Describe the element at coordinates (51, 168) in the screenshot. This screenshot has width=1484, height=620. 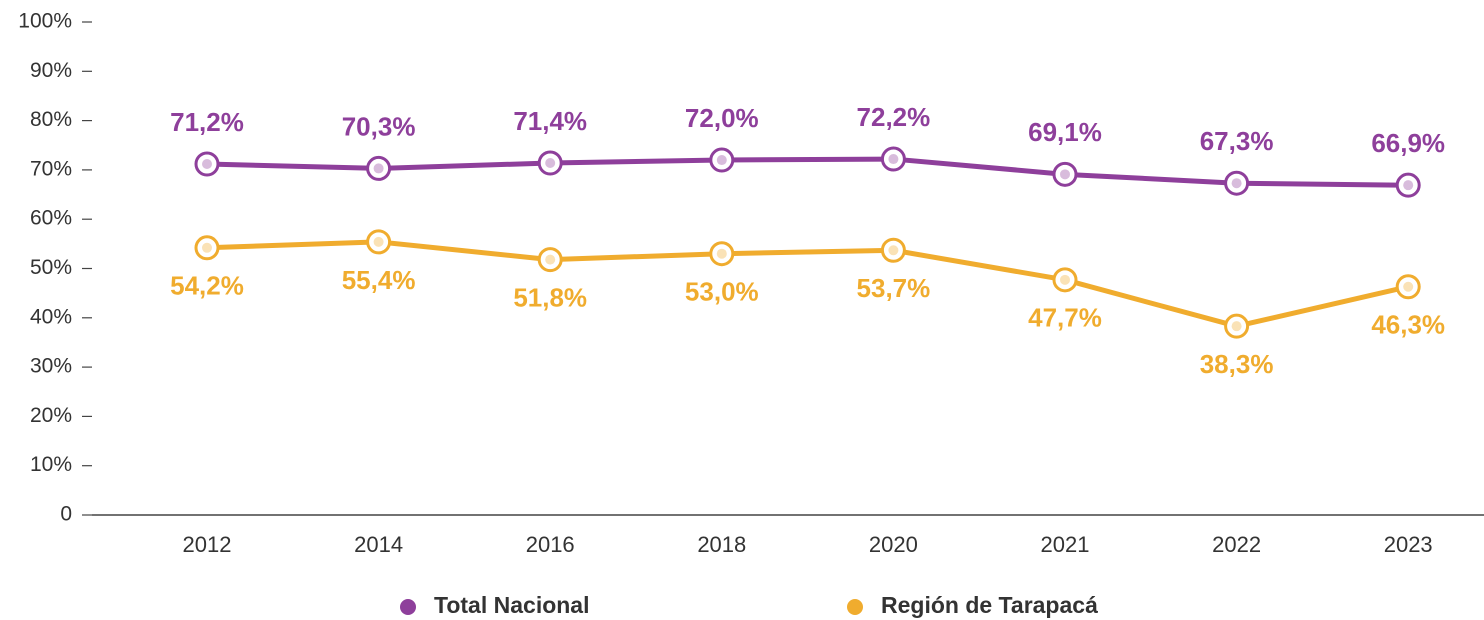
I see `y-tick-label: 70%` at that location.